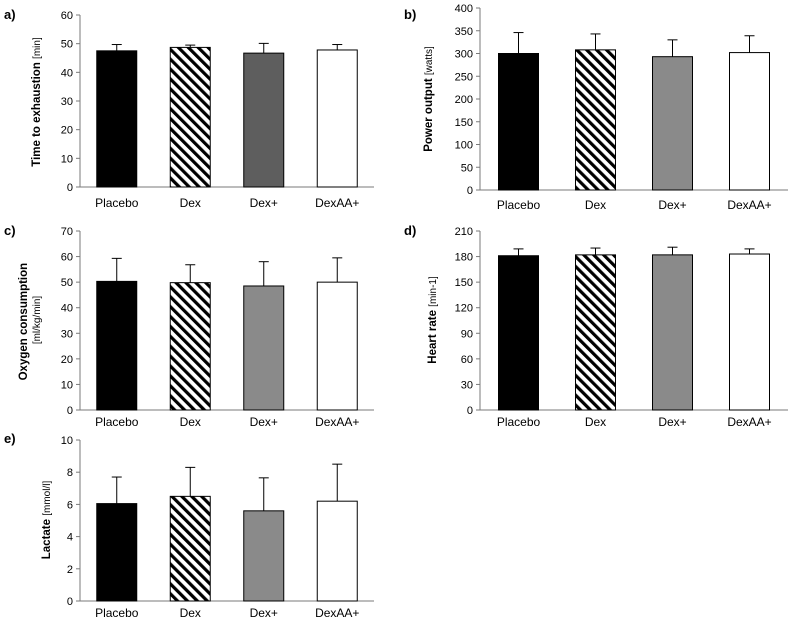 The height and width of the screenshot is (622, 800). I want to click on panel-d-ytick-label: 150, so click(464, 283).